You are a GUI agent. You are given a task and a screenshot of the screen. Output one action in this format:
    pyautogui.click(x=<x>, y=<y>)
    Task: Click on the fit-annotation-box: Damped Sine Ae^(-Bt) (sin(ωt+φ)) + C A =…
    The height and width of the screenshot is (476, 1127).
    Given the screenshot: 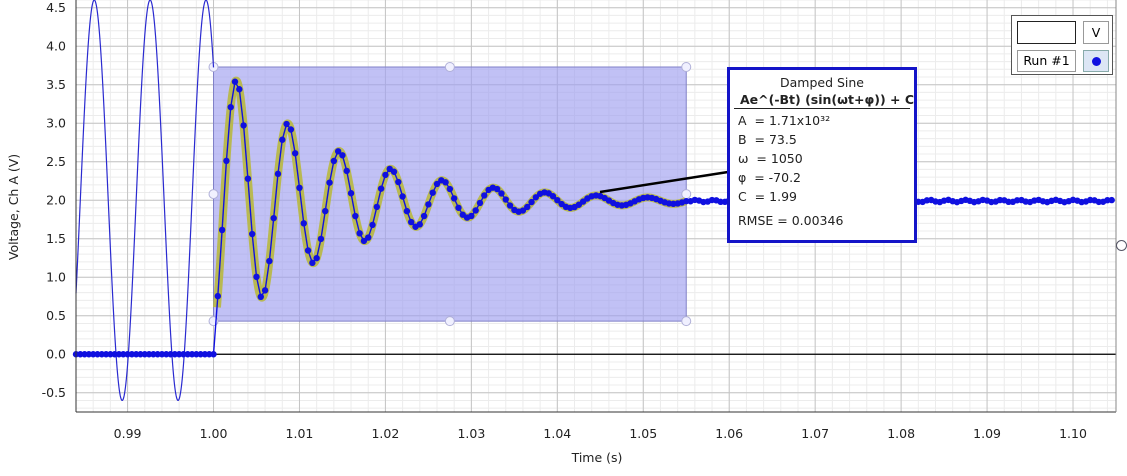 What is the action you would take?
    pyautogui.click(x=822, y=155)
    